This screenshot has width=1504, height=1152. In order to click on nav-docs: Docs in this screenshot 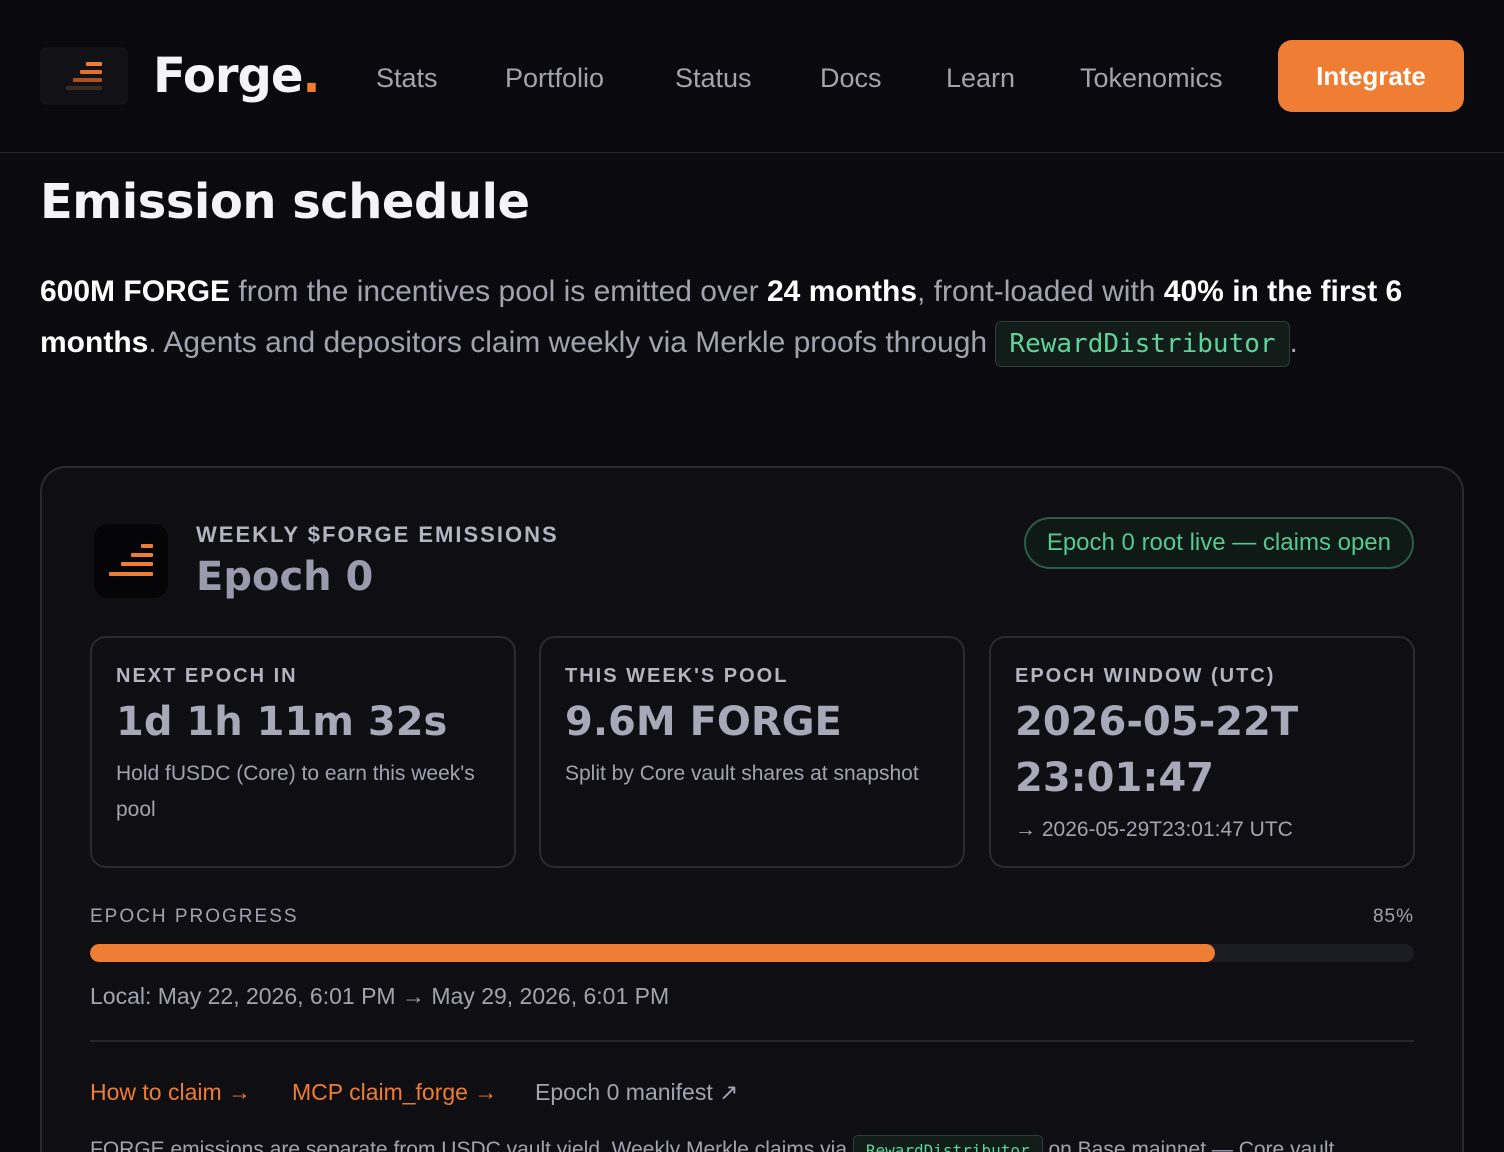, I will do `click(851, 78)`.